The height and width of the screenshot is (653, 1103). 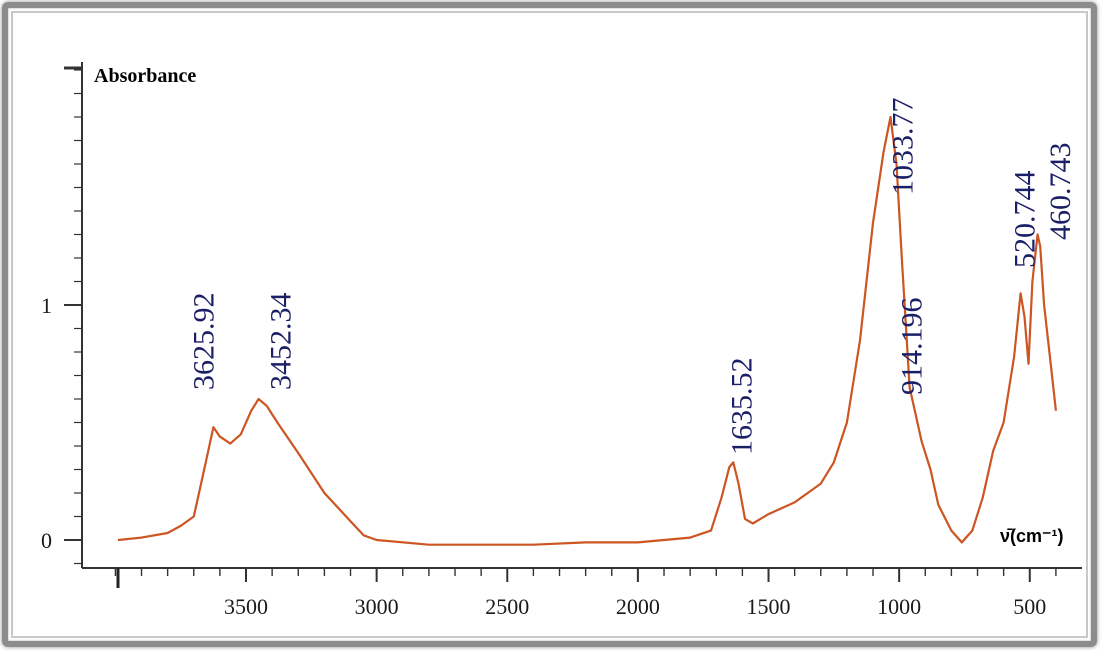 I want to click on peak-label: 1635.52, so click(x=741, y=407).